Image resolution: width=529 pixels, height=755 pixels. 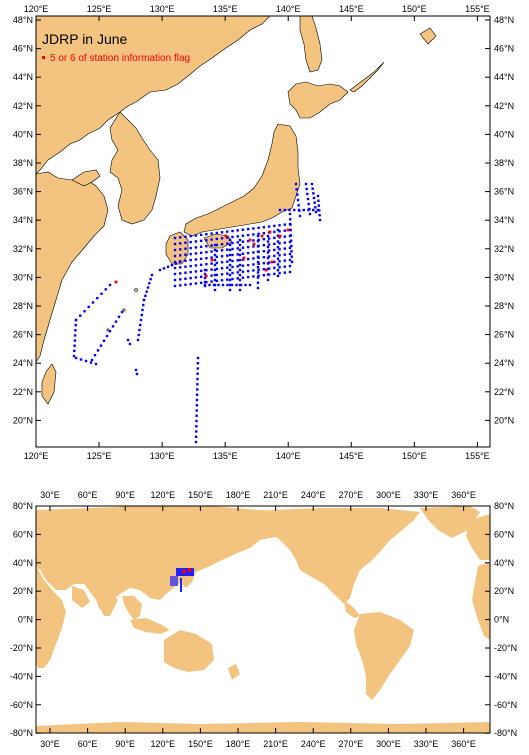 What do you see at coordinates (504, 363) in the screenshot?
I see `lat-label-right: 24°N` at bounding box center [504, 363].